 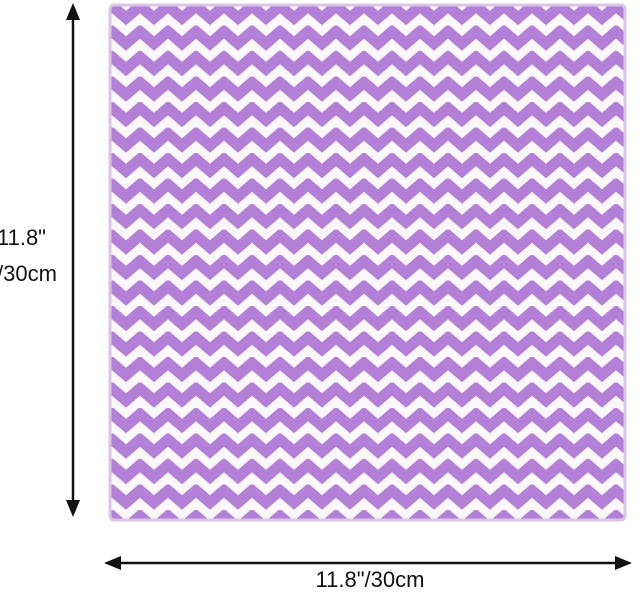 I want to click on height-label: /30cm, so click(x=28, y=273).